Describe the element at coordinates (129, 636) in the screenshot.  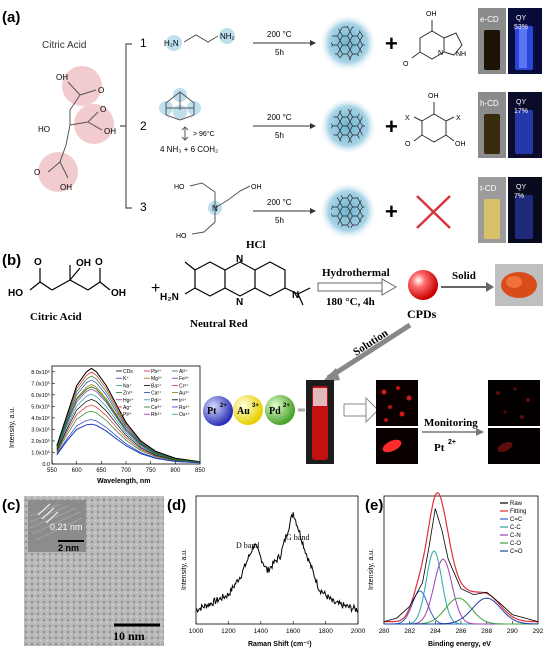
I see `scale-bar-label: 10 nm` at that location.